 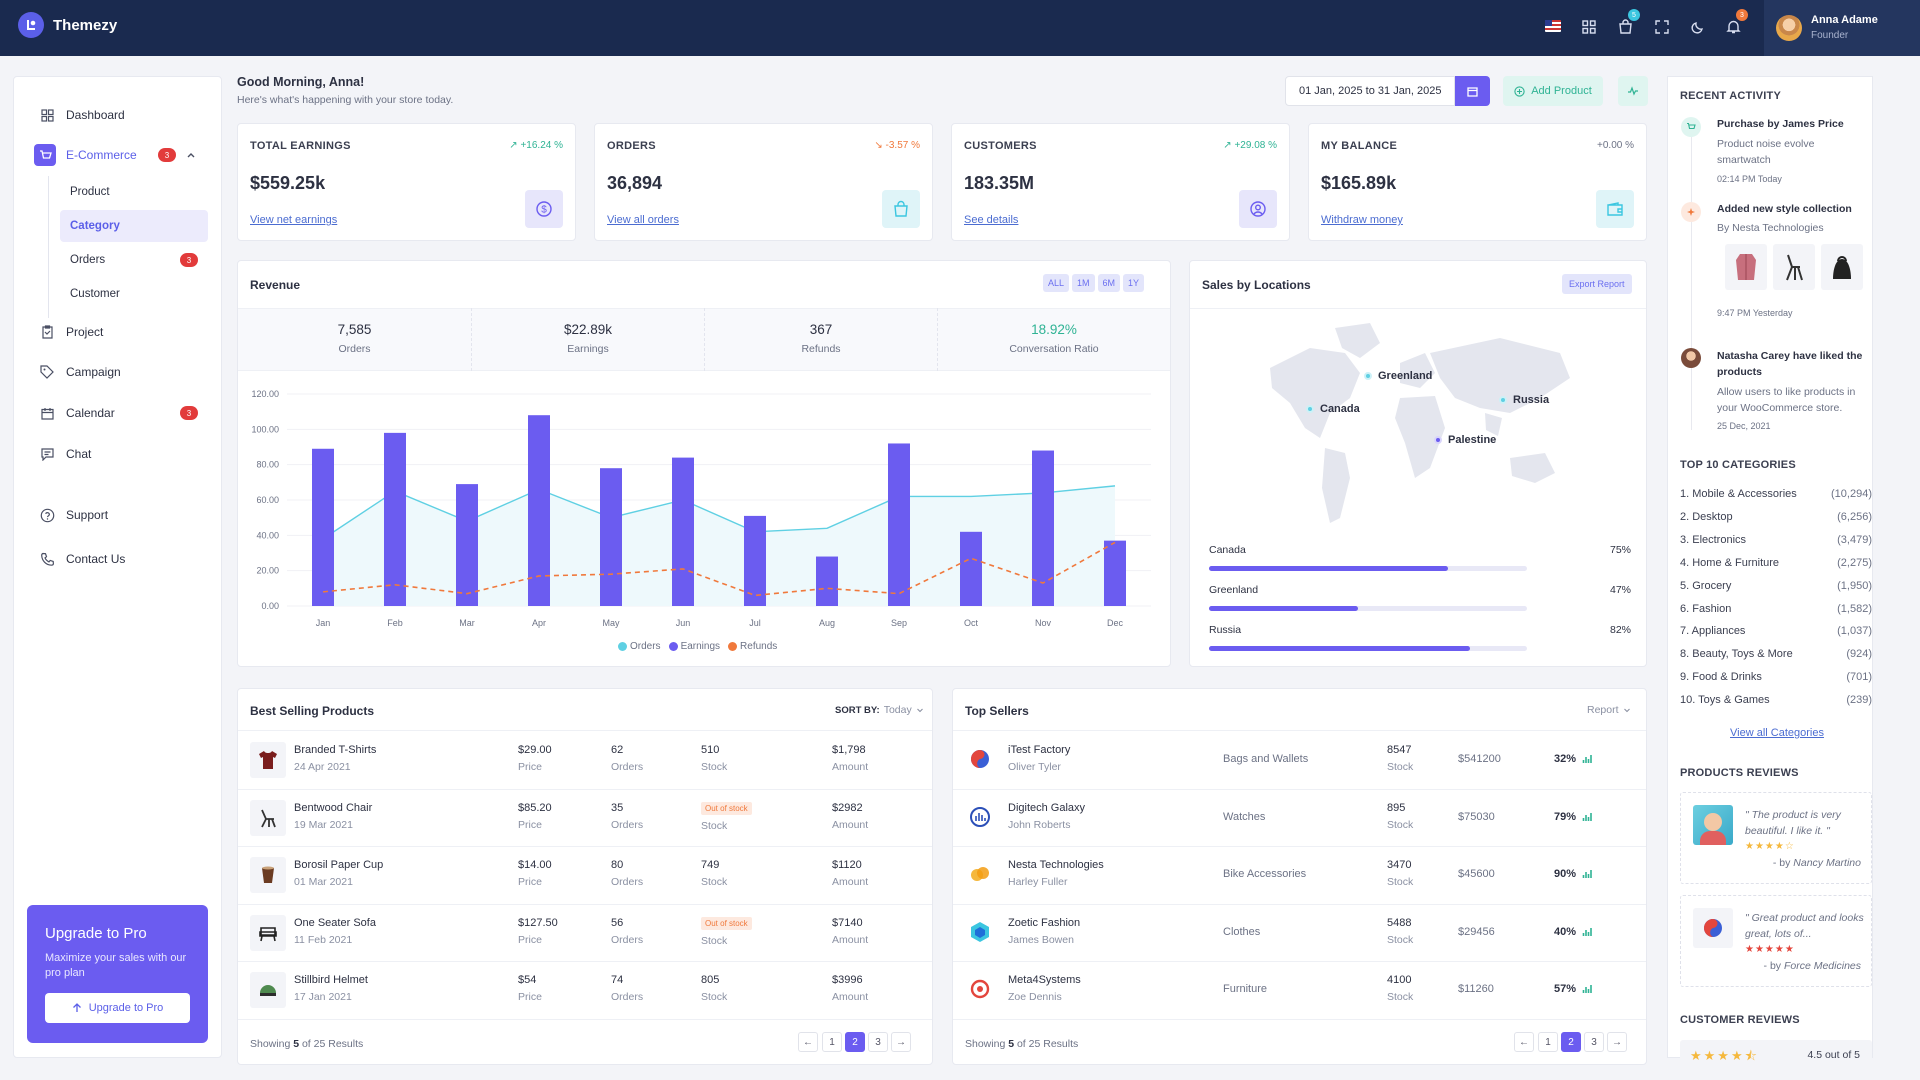 What do you see at coordinates (1609, 710) in the screenshot?
I see `report-dropdown: Report` at bounding box center [1609, 710].